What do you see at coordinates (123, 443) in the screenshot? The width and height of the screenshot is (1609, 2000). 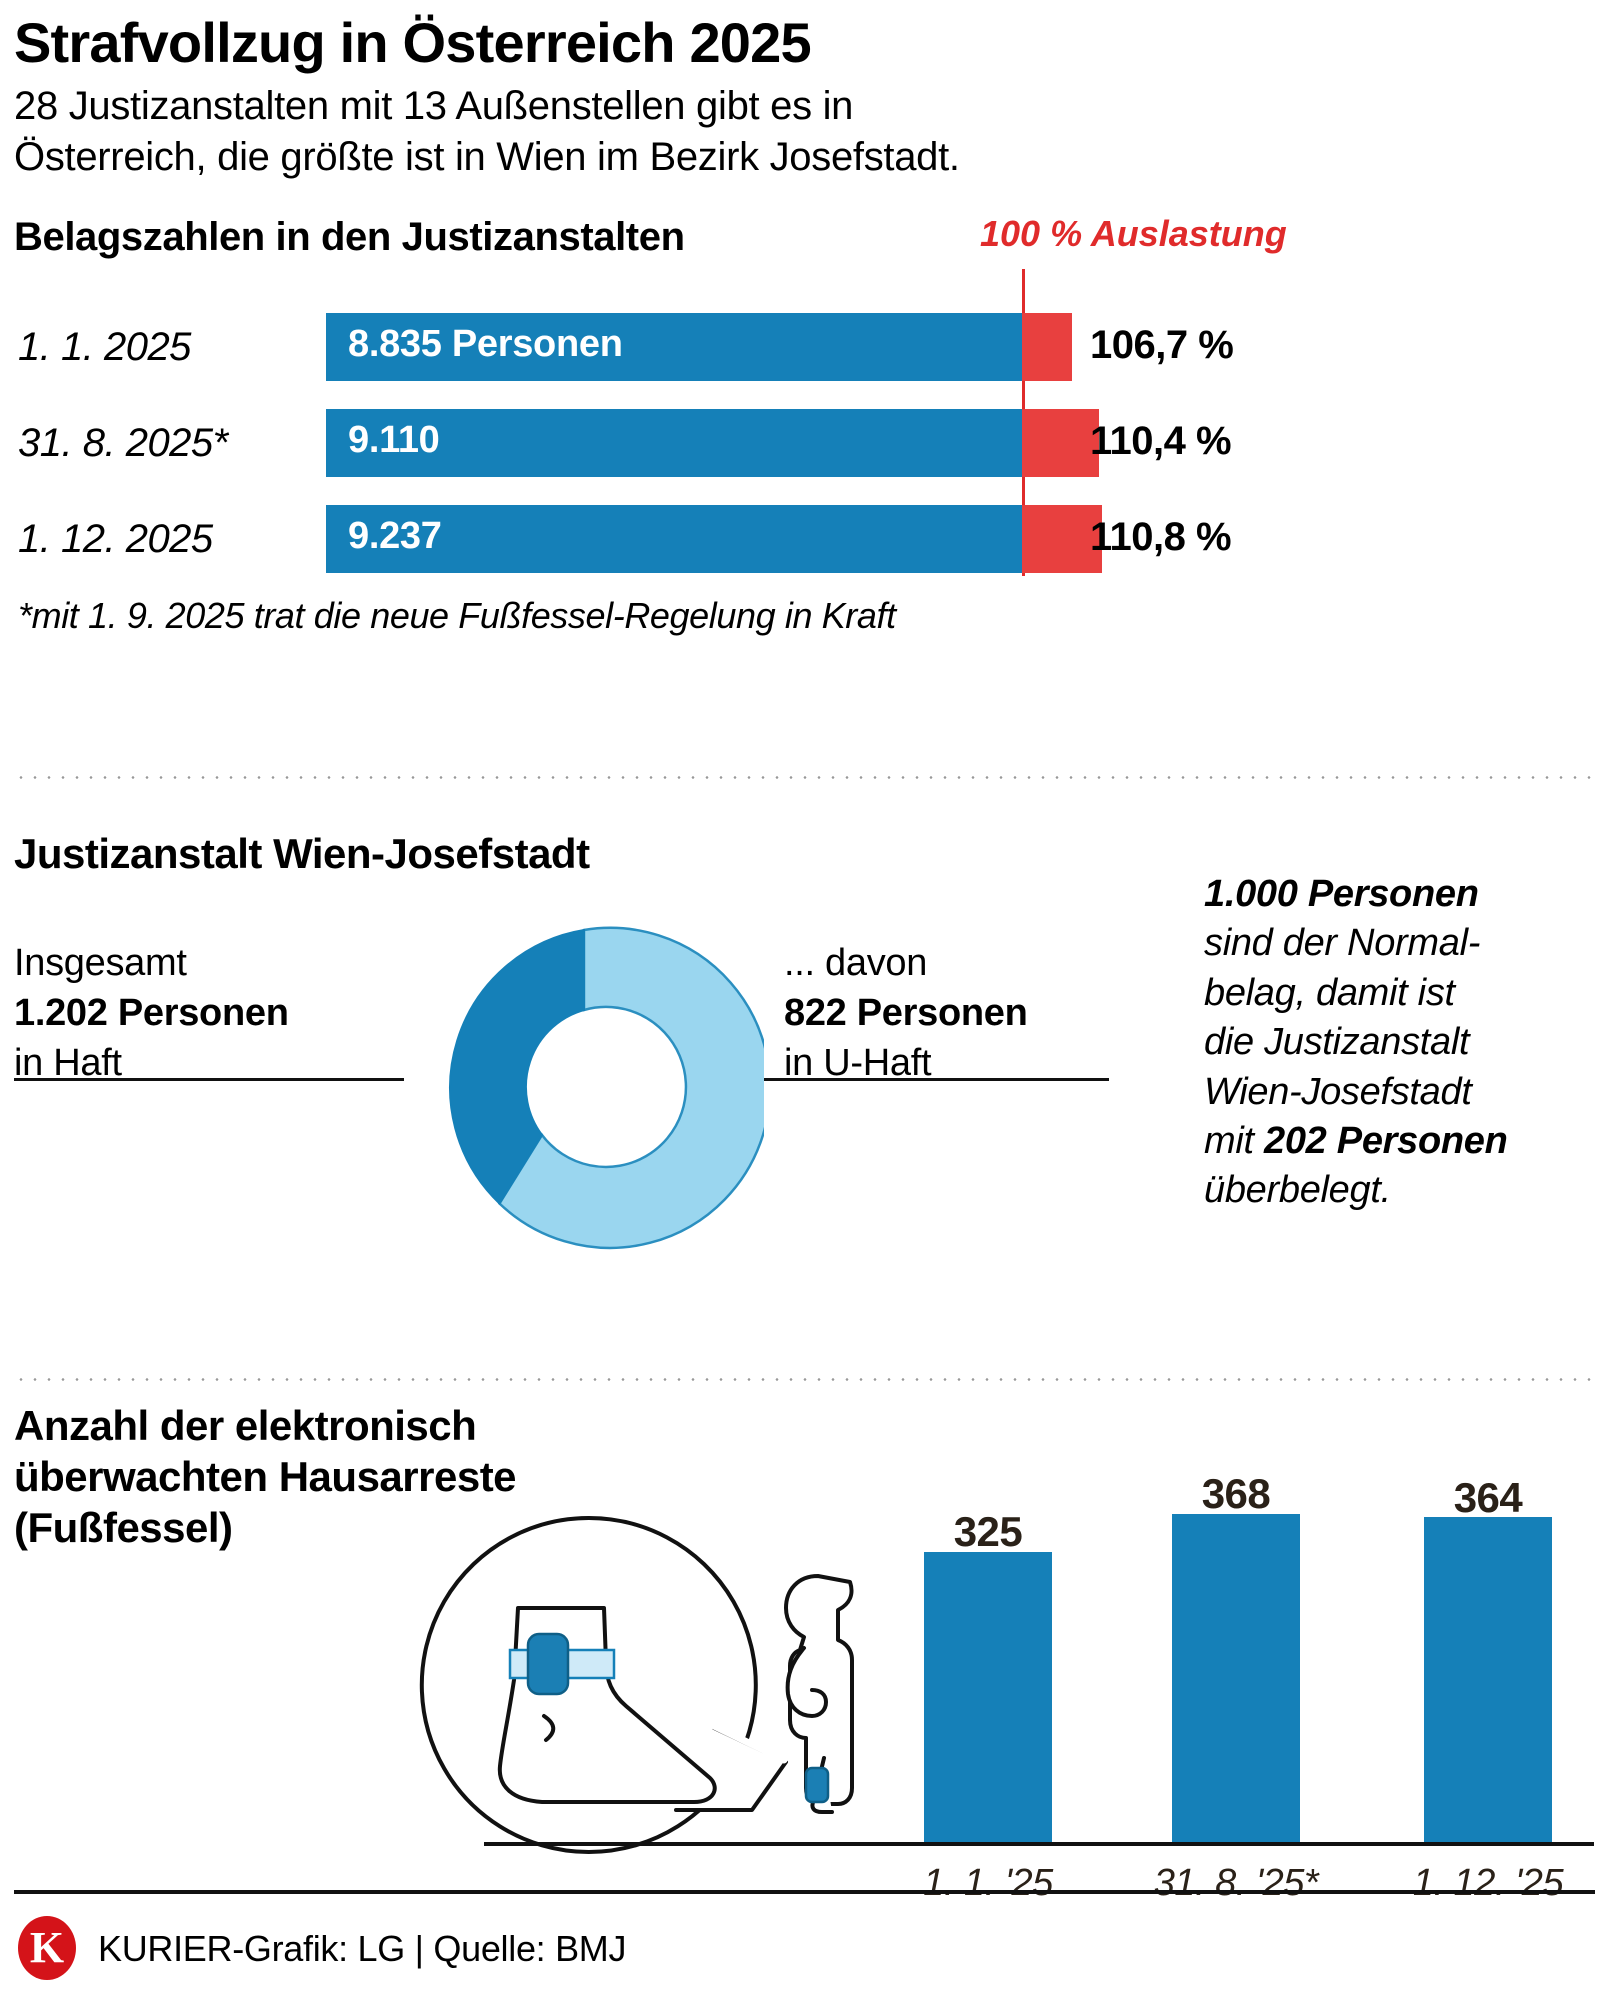 I see `occupancy-row-date: 31. 8. 2025*` at bounding box center [123, 443].